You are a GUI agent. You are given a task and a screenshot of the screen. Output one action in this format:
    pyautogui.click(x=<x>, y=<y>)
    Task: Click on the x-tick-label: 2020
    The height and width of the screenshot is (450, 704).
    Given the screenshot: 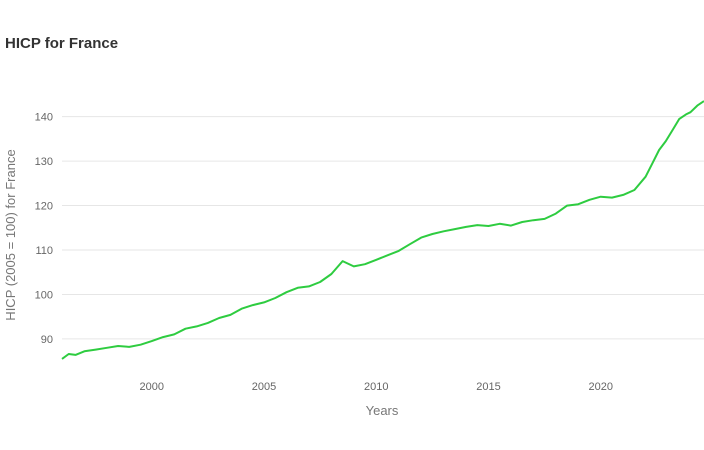 What is the action you would take?
    pyautogui.click(x=600, y=387)
    